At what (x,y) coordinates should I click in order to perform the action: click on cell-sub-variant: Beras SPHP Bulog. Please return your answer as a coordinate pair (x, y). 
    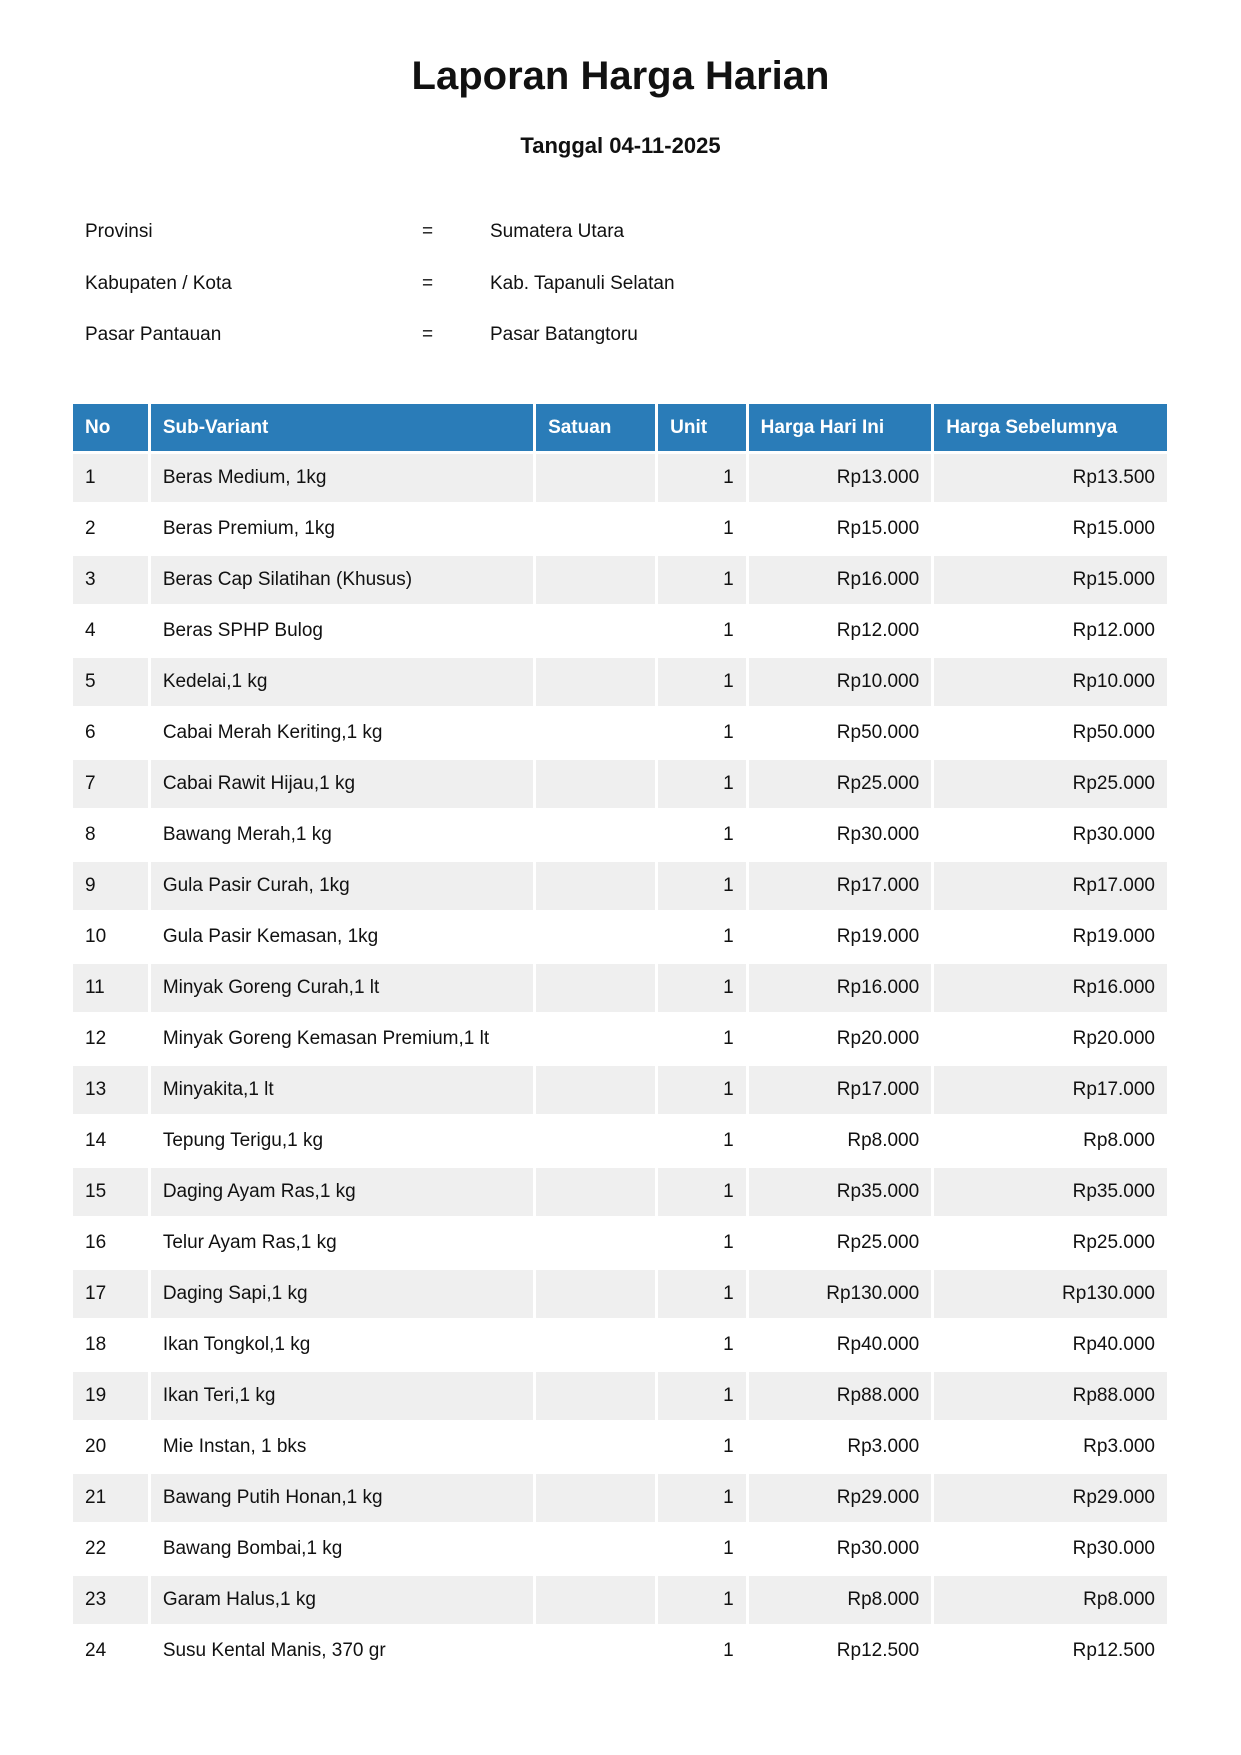
    Looking at the image, I should click on (242, 630).